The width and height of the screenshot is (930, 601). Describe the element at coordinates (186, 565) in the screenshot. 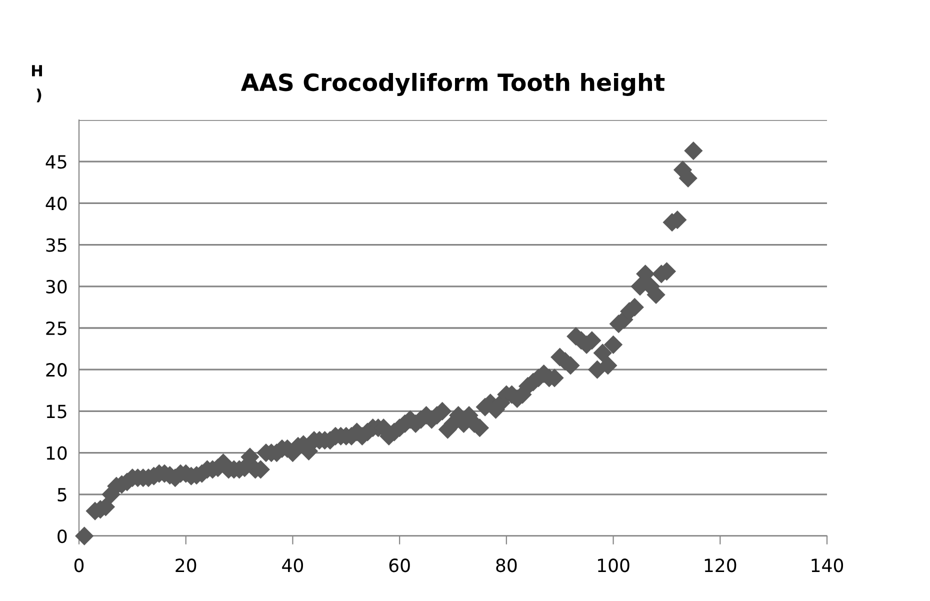

I see `x-tick-label: 20` at that location.